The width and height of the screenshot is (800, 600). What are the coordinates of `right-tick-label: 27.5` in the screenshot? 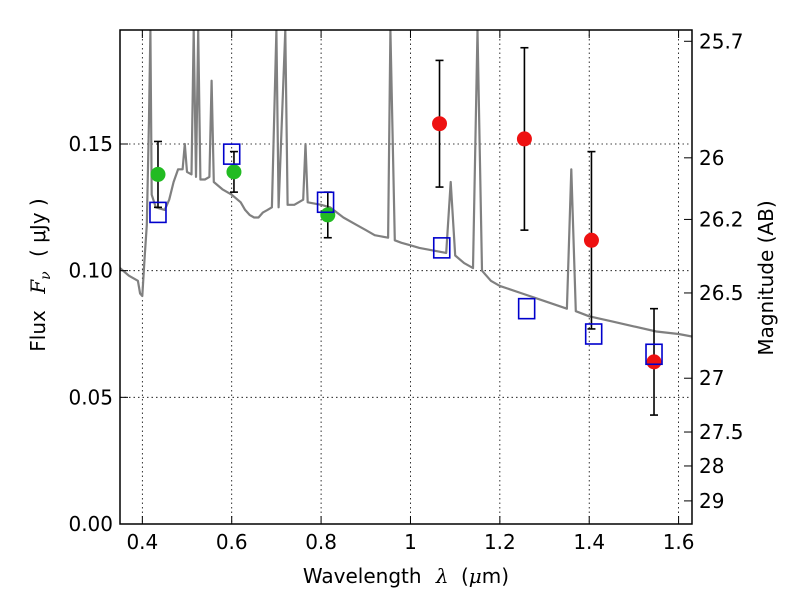 It's located at (721, 432).